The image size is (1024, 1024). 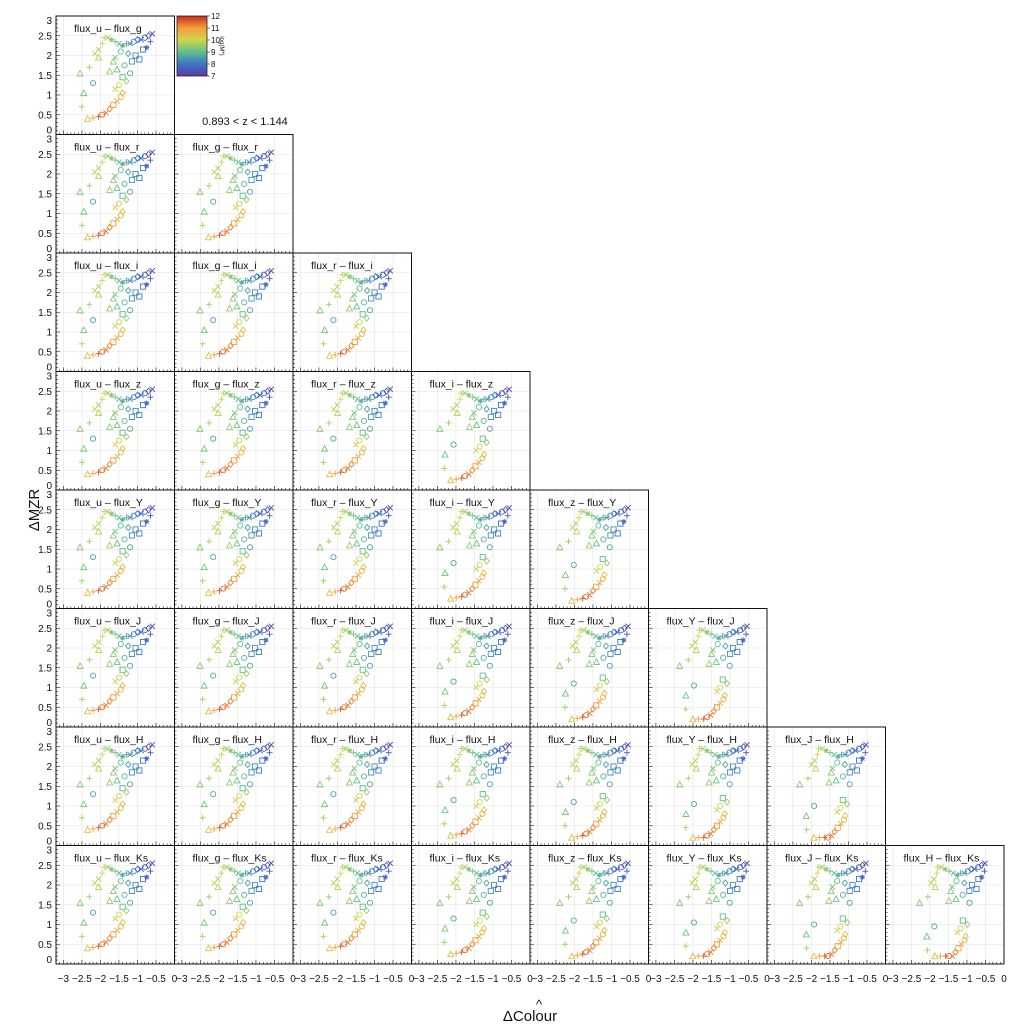 I want to click on x-tick-label: −0.5, so click(x=630, y=979).